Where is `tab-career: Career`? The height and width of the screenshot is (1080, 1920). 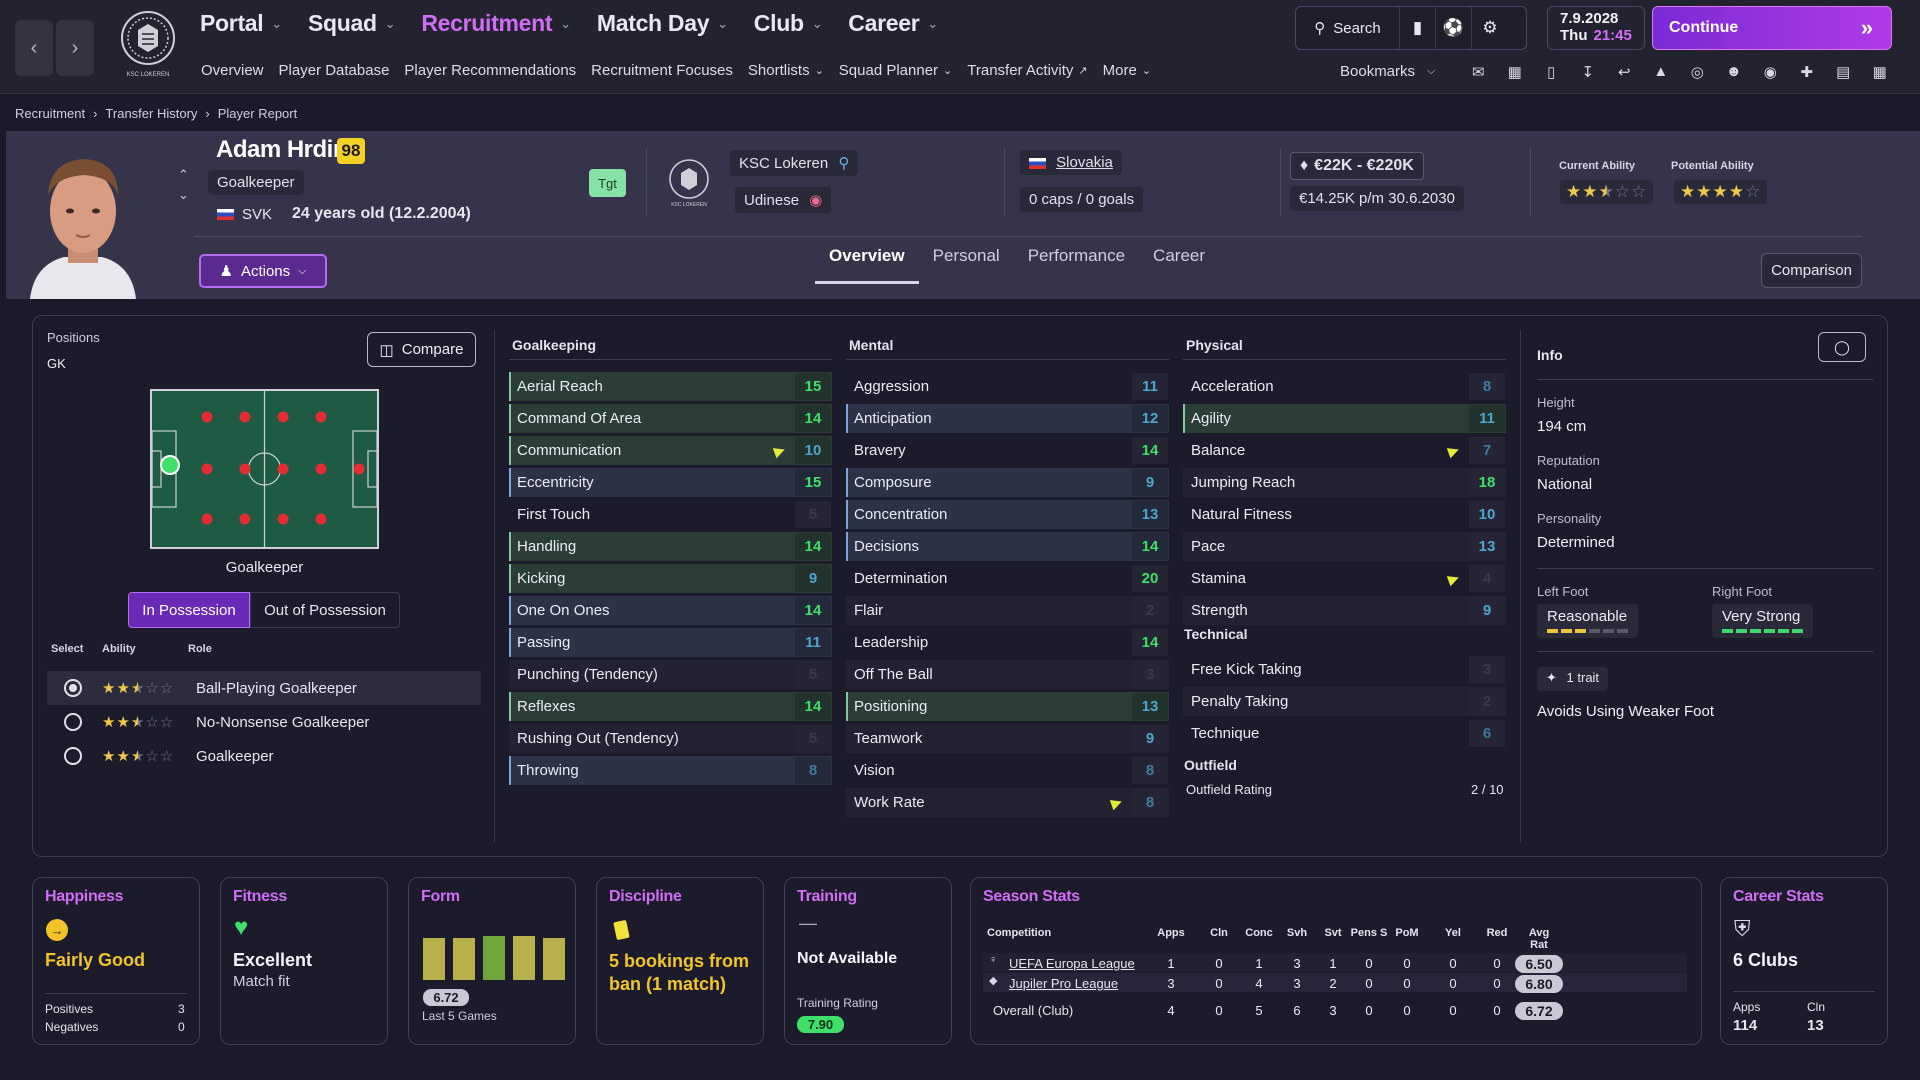 tab-career: Career is located at coordinates (1179, 255).